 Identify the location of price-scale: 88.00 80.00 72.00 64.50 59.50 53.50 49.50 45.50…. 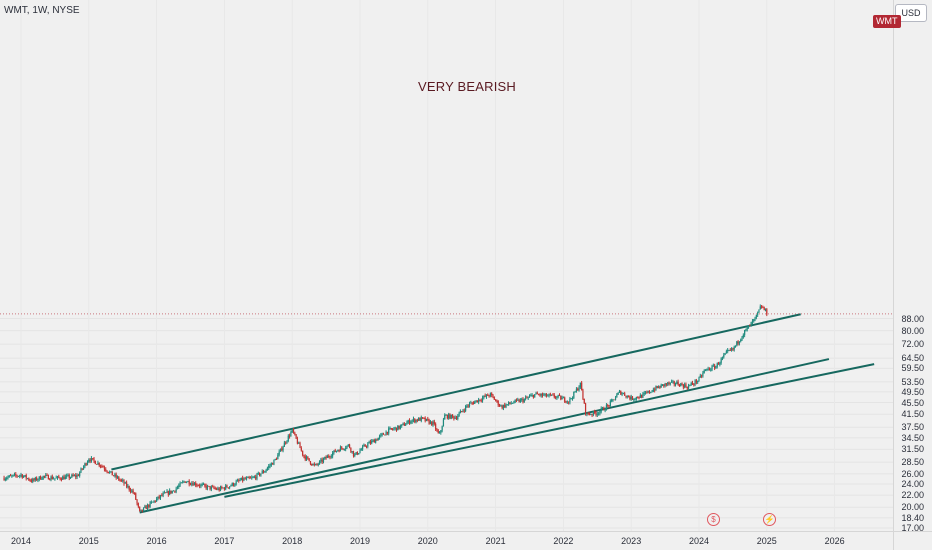
(912, 266).